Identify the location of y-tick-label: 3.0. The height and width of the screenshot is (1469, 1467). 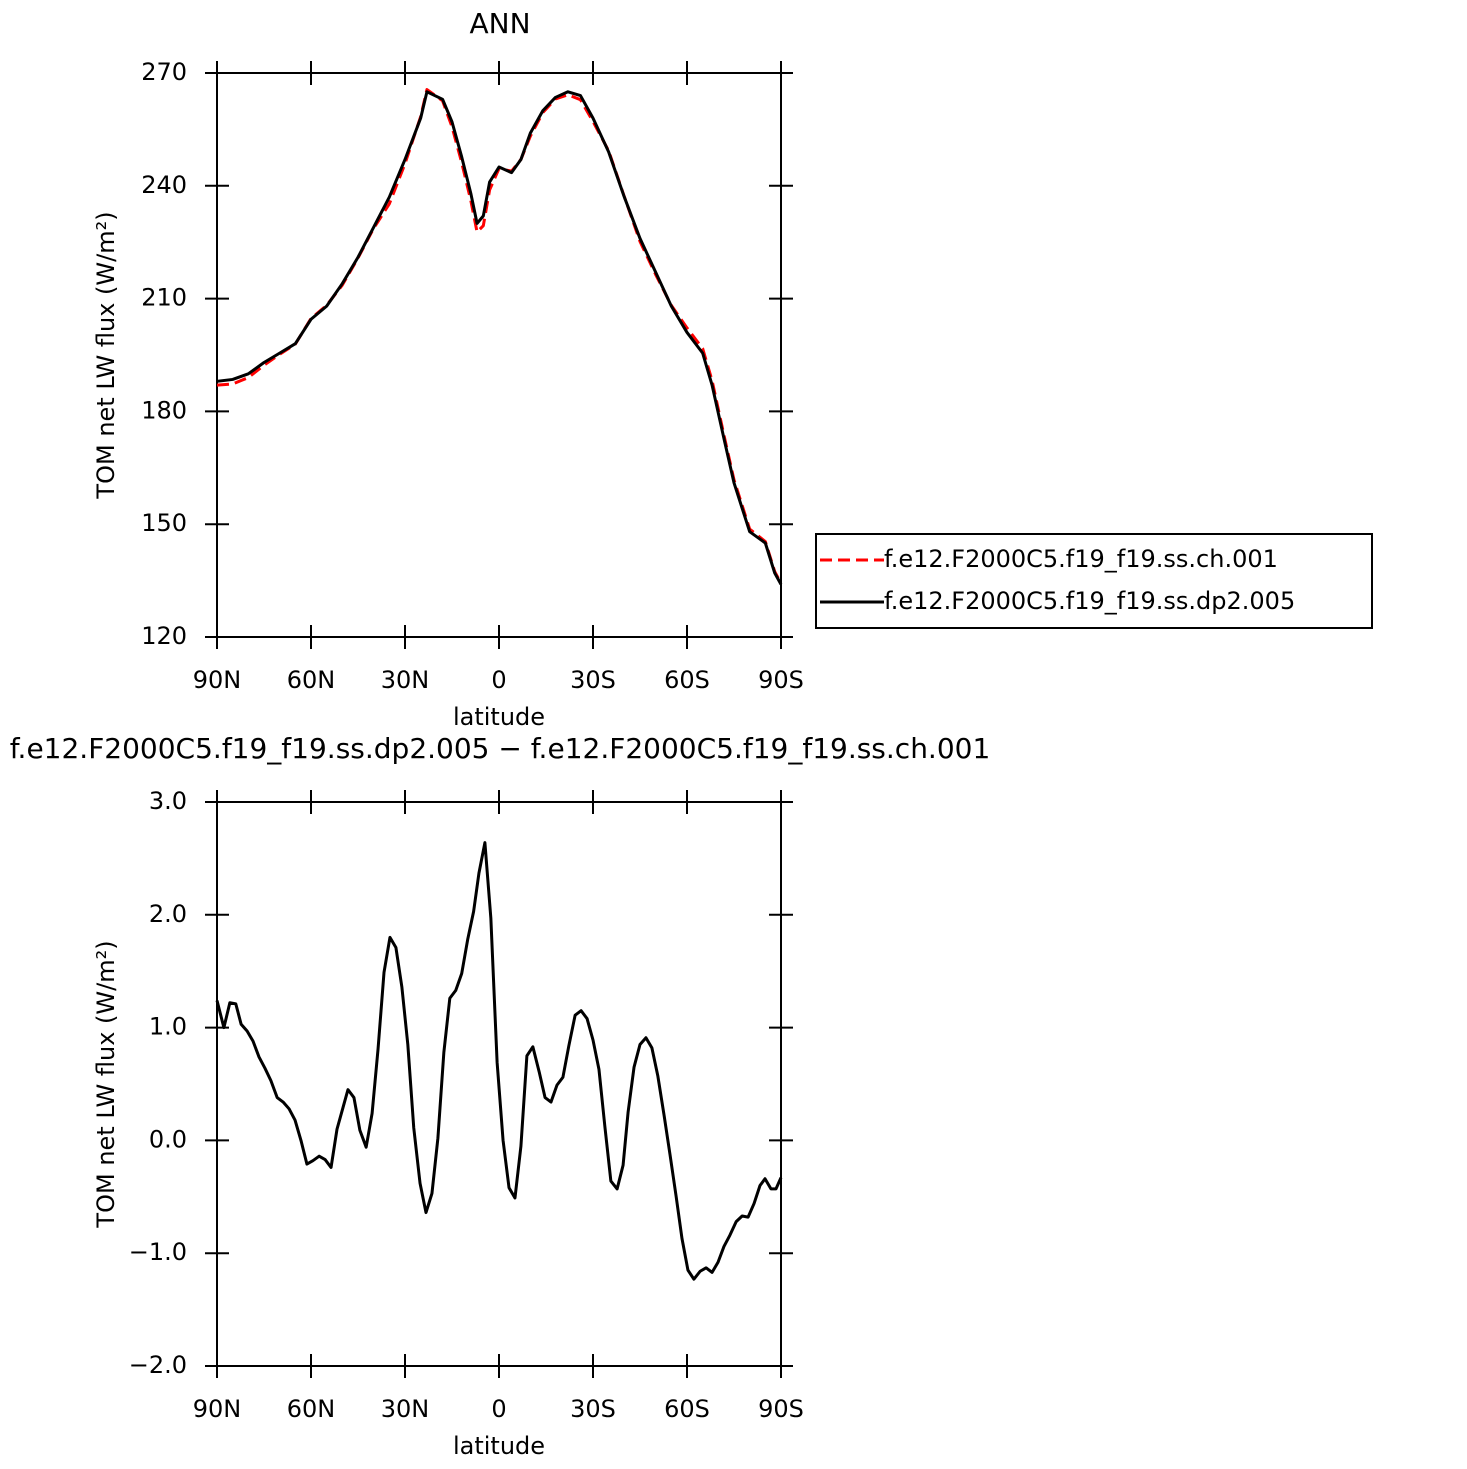
(168, 801).